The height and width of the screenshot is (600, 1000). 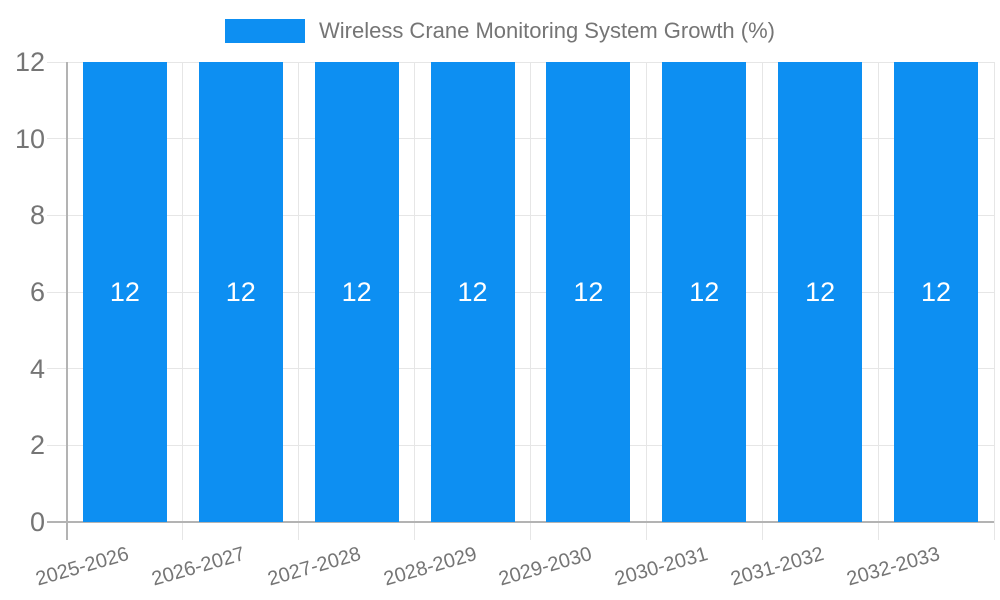 I want to click on y-axis-tick-label: 2, so click(x=37, y=445).